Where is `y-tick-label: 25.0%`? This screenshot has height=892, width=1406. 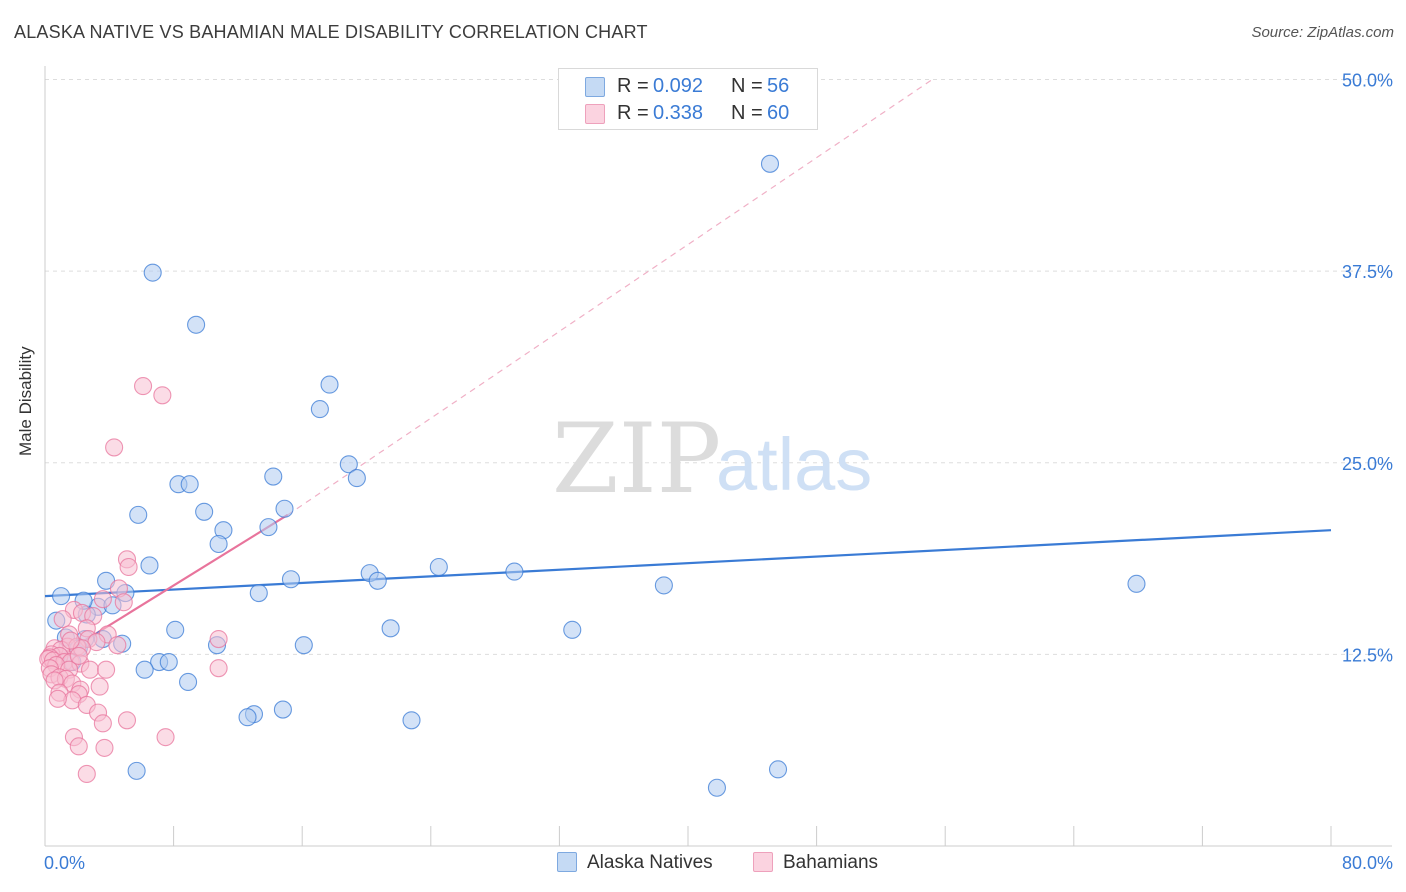 y-tick-label: 25.0% is located at coordinates (1367, 464).